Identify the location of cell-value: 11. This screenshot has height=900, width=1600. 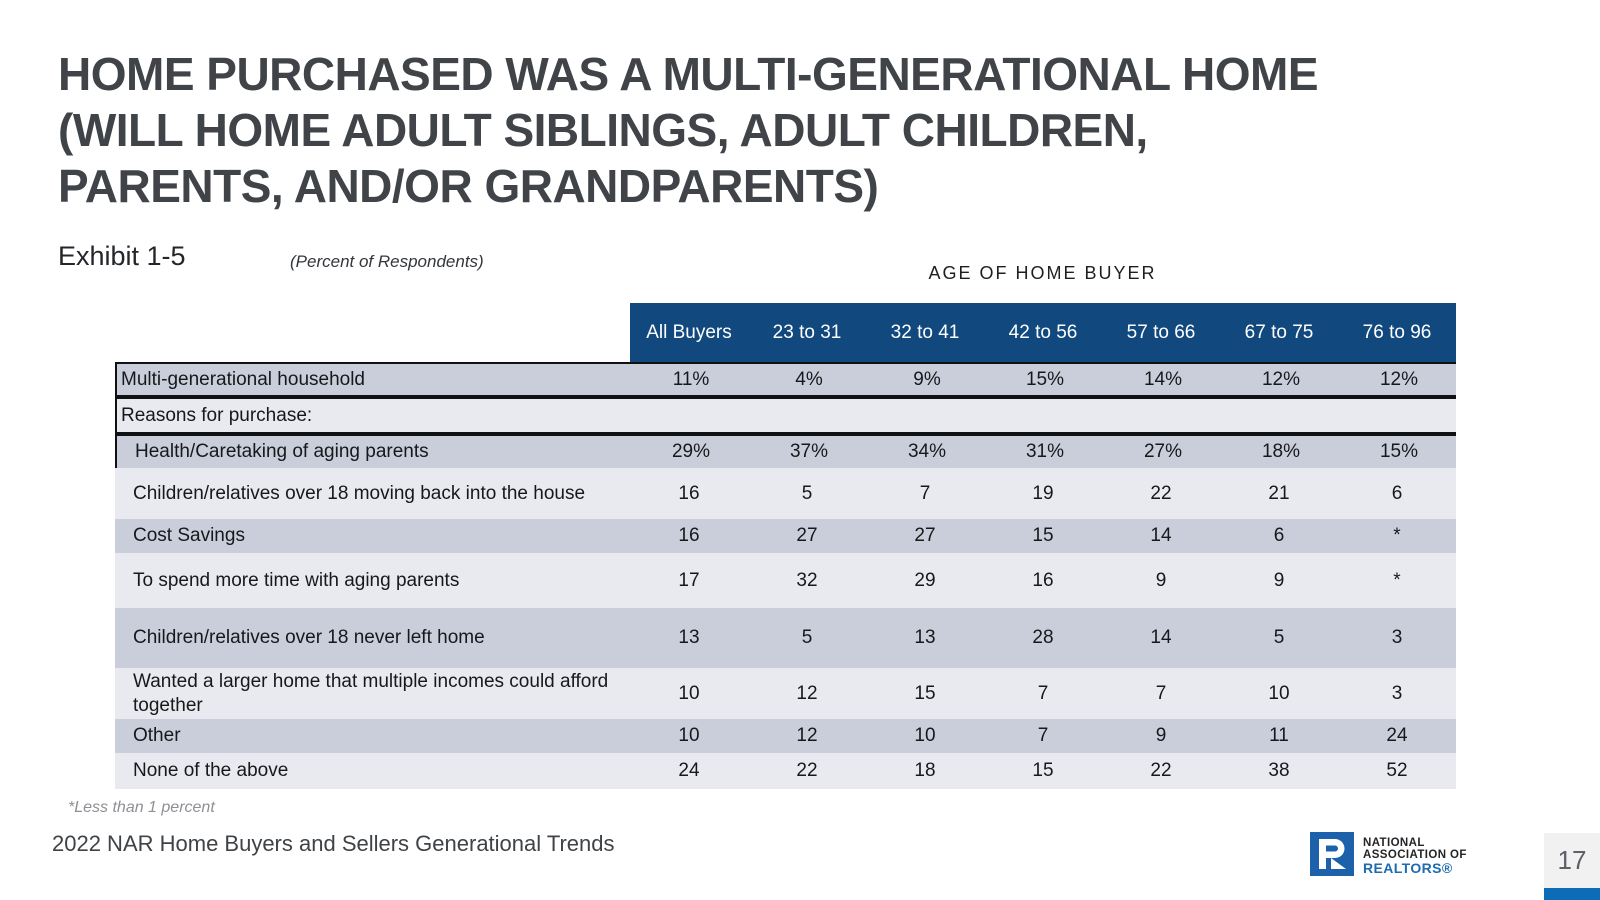
(1279, 735).